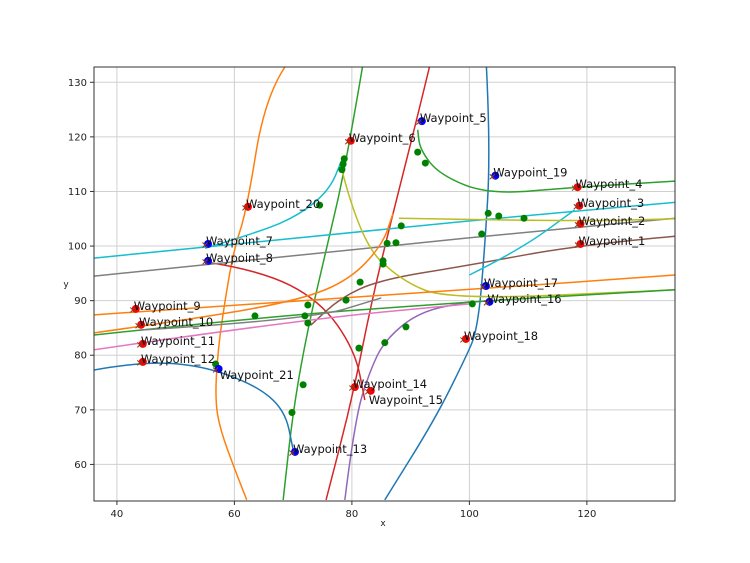 This screenshot has height=563, width=750. Describe the element at coordinates (167, 306) in the screenshot. I see `waypoint-label: Waypoint_9` at that location.